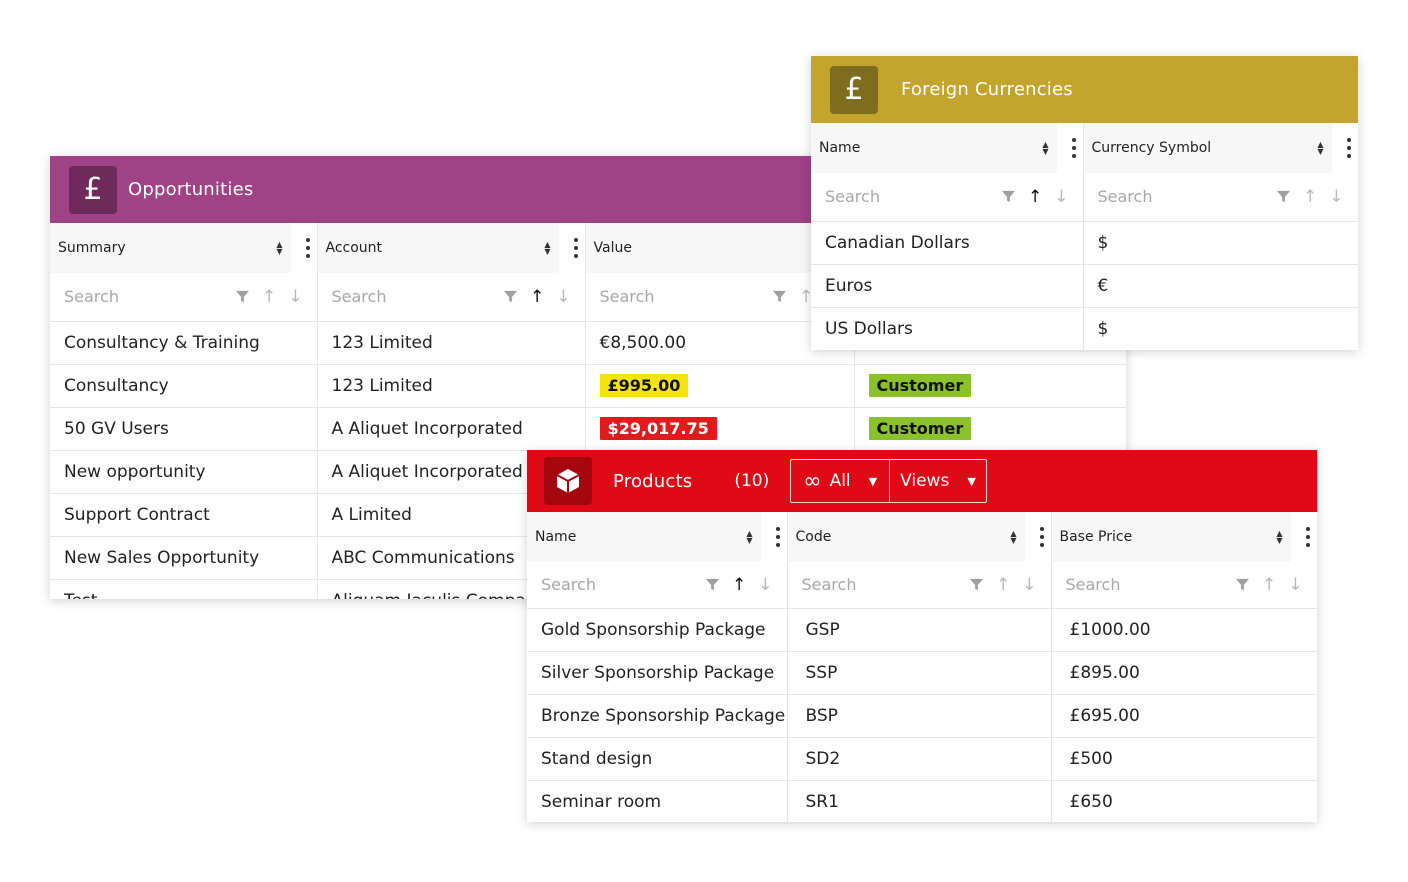 Image resolution: width=1408 pixels, height=882 pixels. Describe the element at coordinates (359, 297) in the screenshot. I see `account-search-input: Search` at that location.